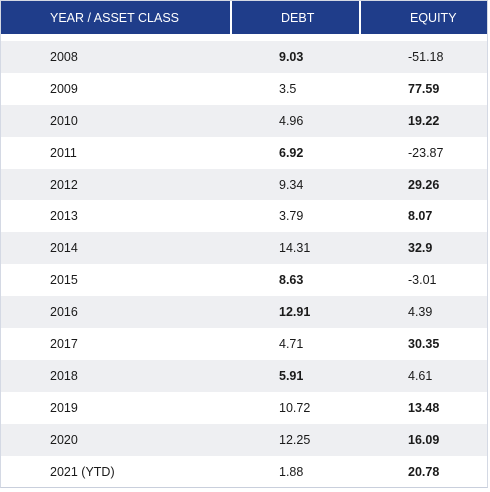  I want to click on year-cell: 2019, so click(115, 407).